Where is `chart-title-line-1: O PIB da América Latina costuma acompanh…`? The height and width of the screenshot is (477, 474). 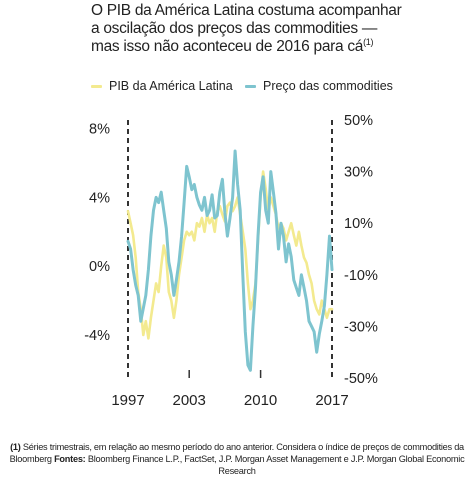
chart-title-line-1: O PIB da América Latina costuma acompanh… is located at coordinates (246, 10).